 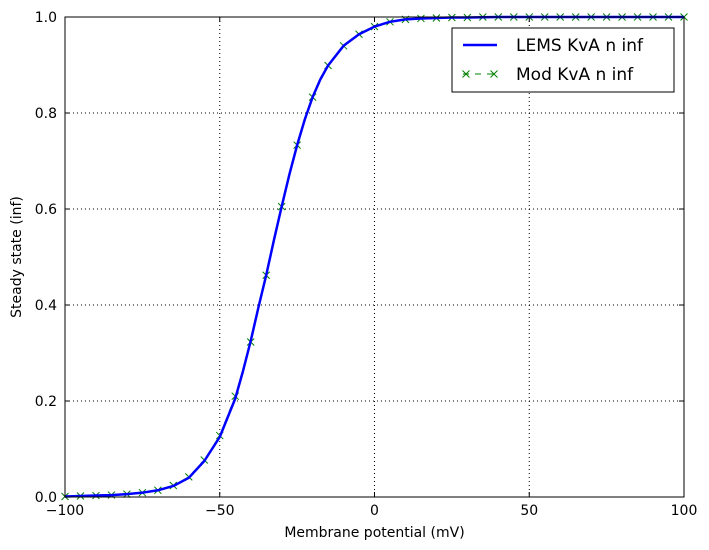 What do you see at coordinates (46, 210) in the screenshot?
I see `y-tick-label: 0.6` at bounding box center [46, 210].